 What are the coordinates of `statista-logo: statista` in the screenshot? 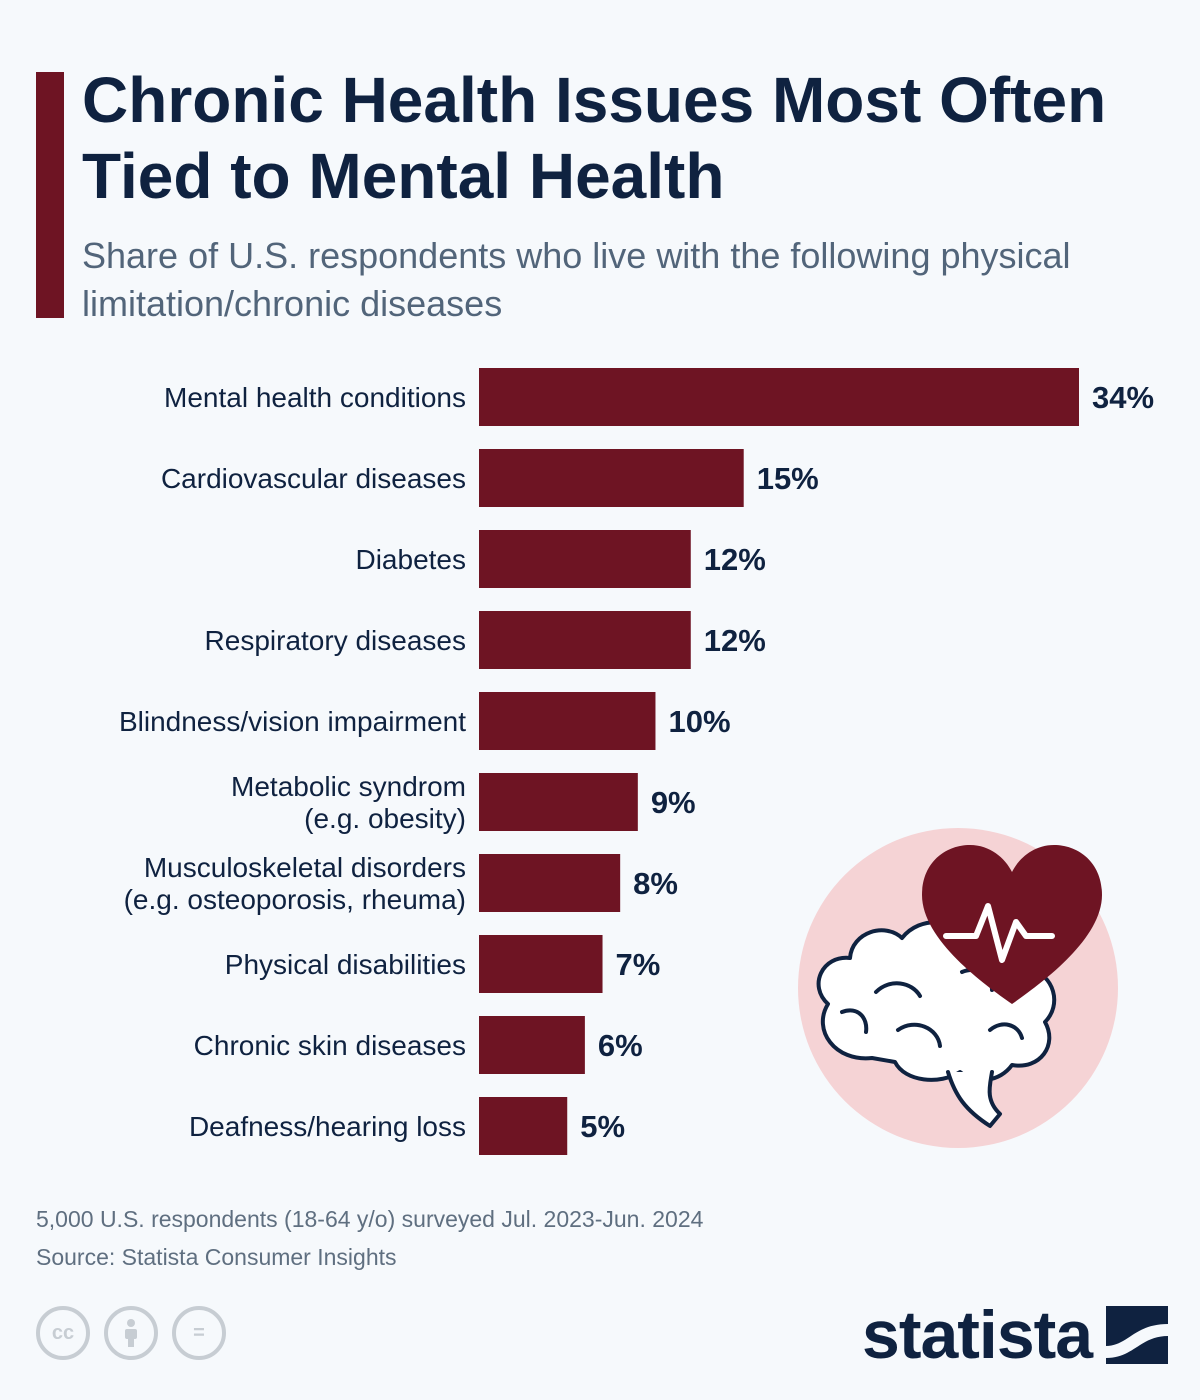 It's located at (1015, 1335).